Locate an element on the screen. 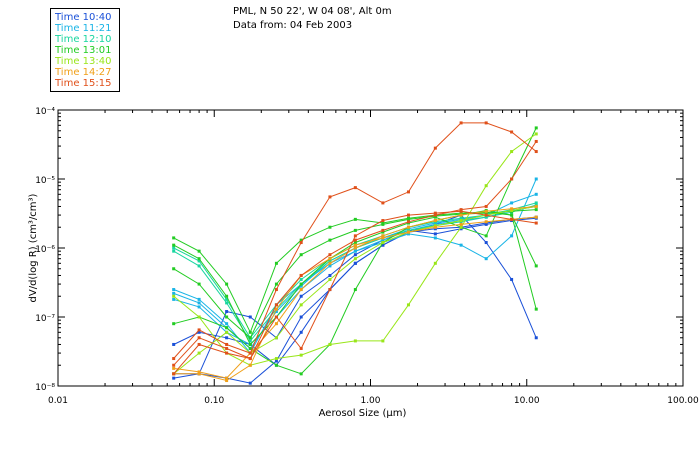 The width and height of the screenshot is (700, 450). legend-item-1210: Time 12:10 is located at coordinates (83, 39).